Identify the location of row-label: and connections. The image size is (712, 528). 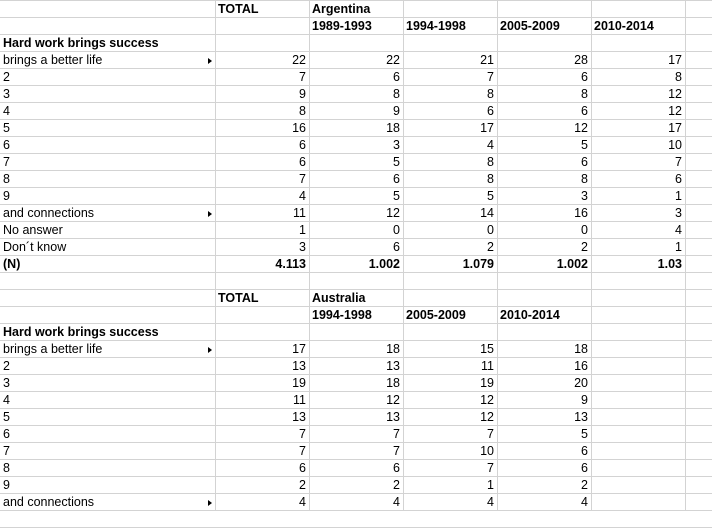
(49, 213).